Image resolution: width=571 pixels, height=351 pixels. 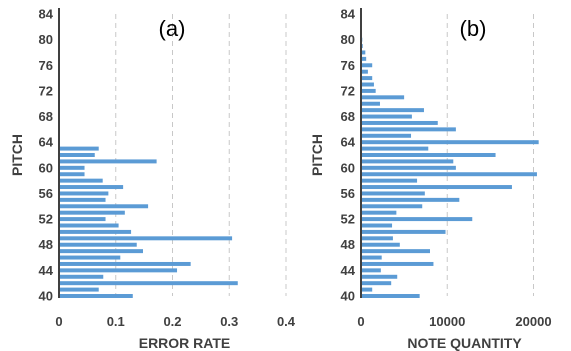 I want to click on y-tick-label-b-72: 72, so click(x=348, y=90).